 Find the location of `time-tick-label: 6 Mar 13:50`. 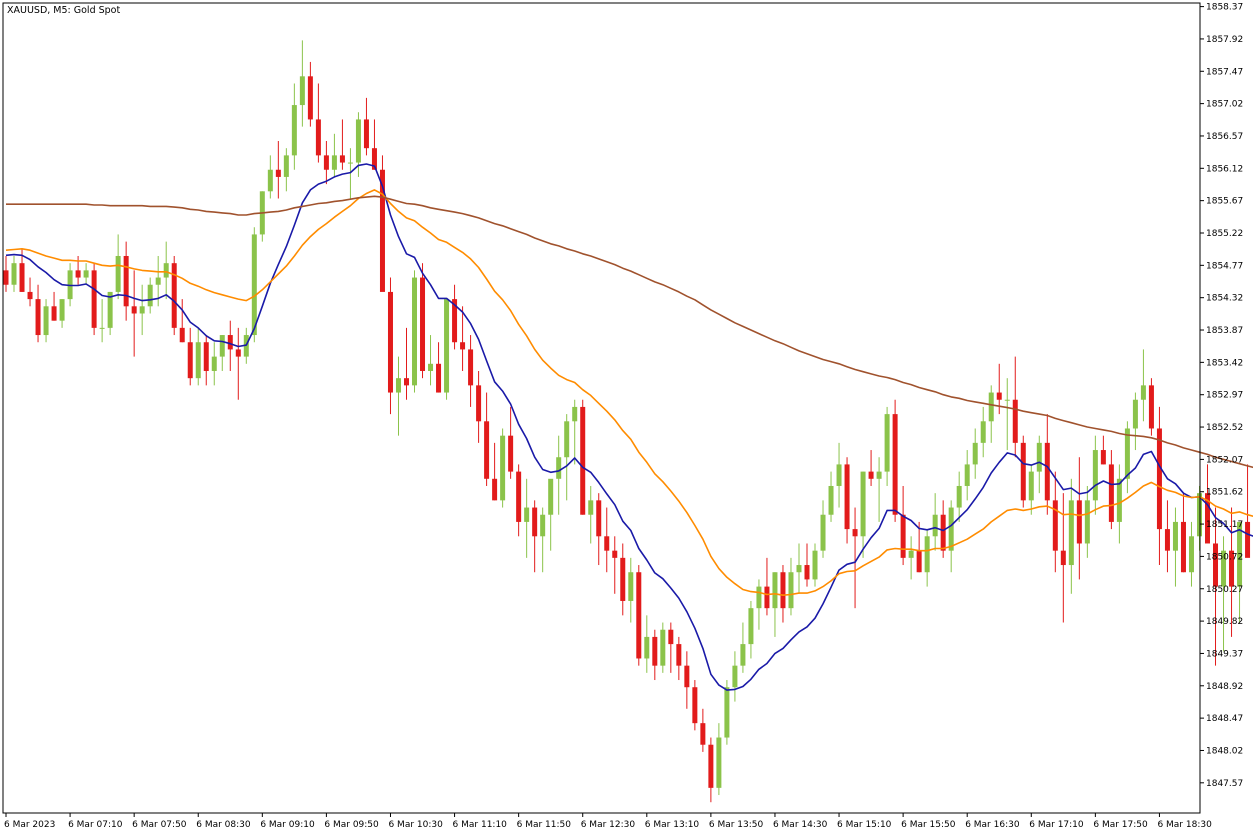

time-tick-label: 6 Mar 13:50 is located at coordinates (736, 825).